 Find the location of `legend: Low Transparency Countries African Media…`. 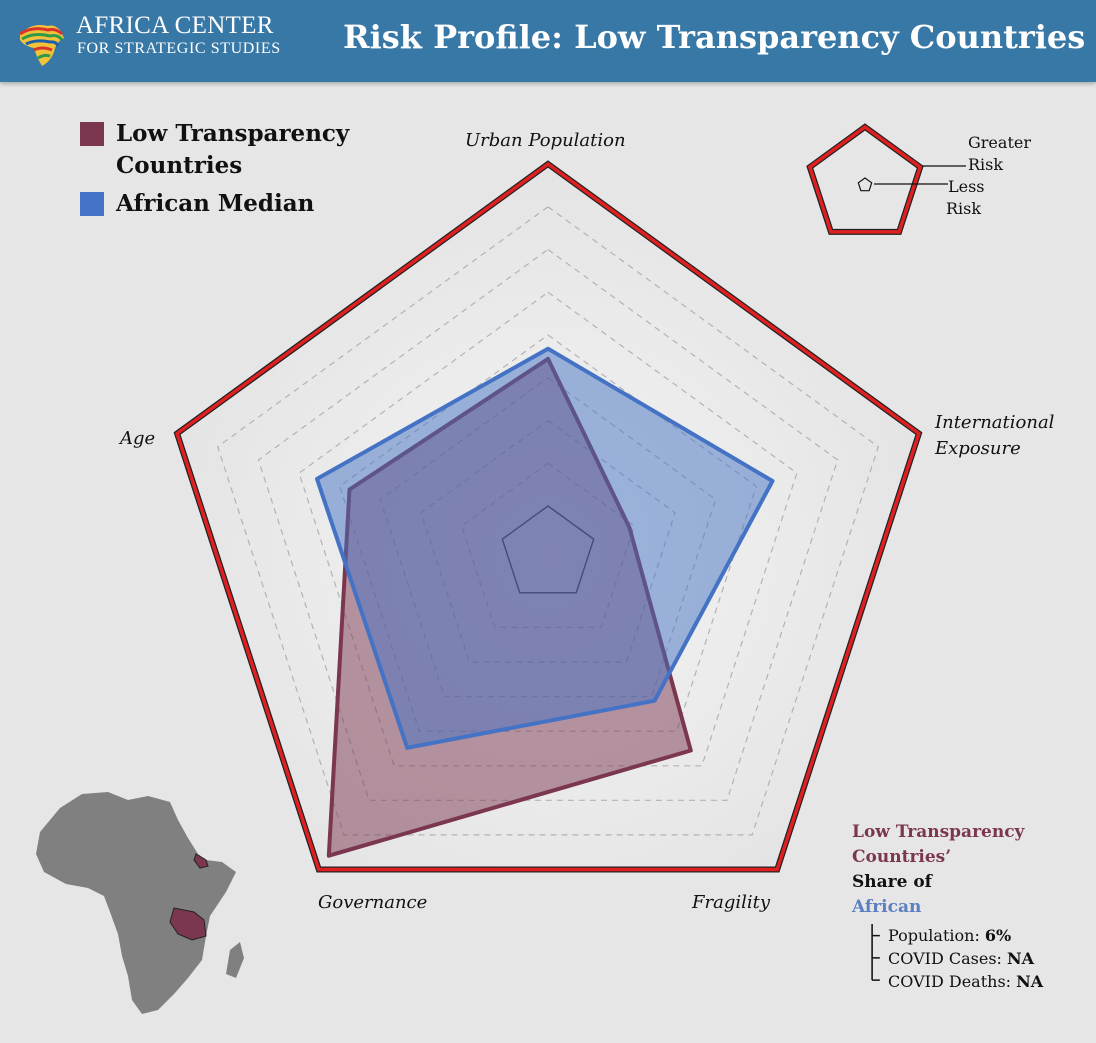

legend: Low Transparency Countries African Media… is located at coordinates (214, 169).